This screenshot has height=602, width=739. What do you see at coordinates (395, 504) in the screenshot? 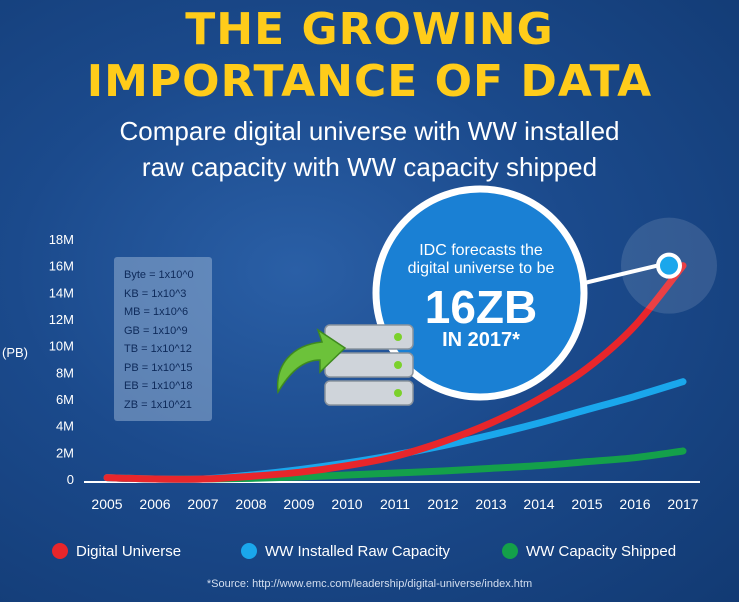
I see `x-tick-label: 2011` at bounding box center [395, 504].